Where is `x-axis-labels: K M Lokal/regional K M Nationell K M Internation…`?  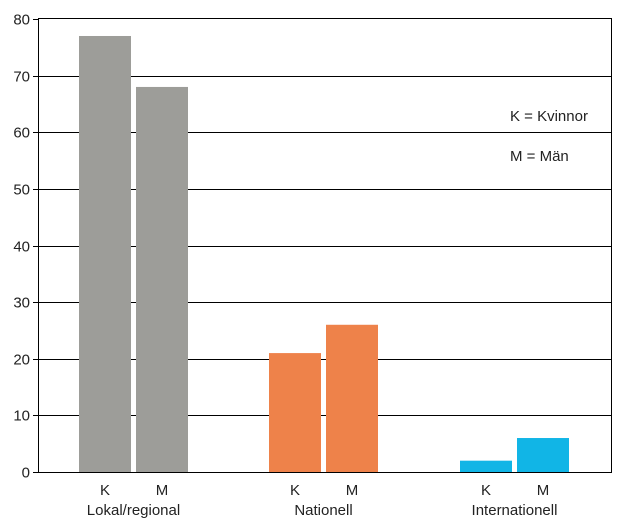
x-axis-labels: K M Lokal/regional K M Nationell K M Internation… is located at coordinates (322, 500).